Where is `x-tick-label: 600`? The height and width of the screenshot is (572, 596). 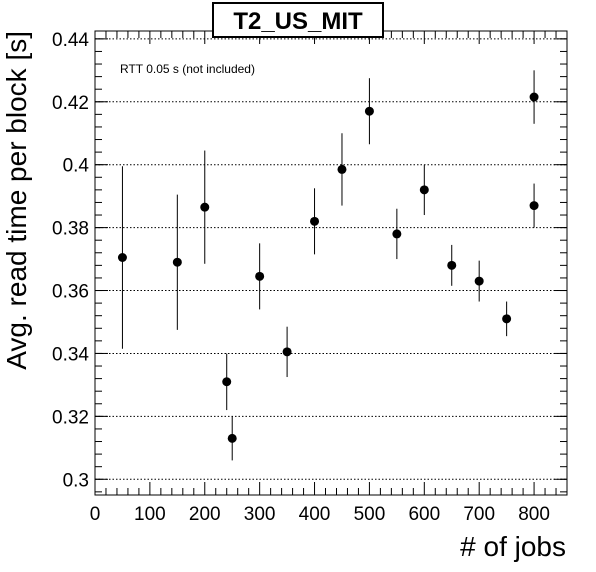 x-tick-label: 600 is located at coordinates (424, 514).